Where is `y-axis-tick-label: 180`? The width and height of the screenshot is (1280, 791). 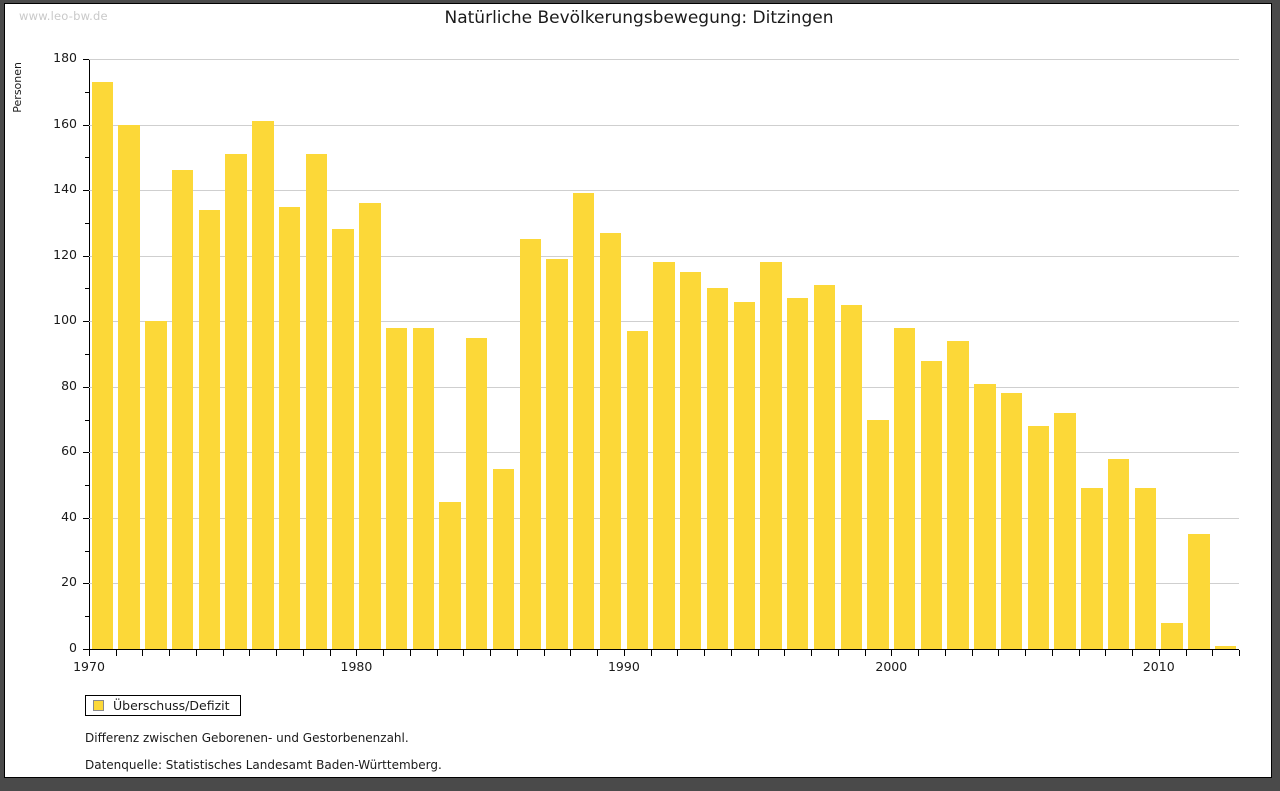 y-axis-tick-label: 180 is located at coordinates (65, 57).